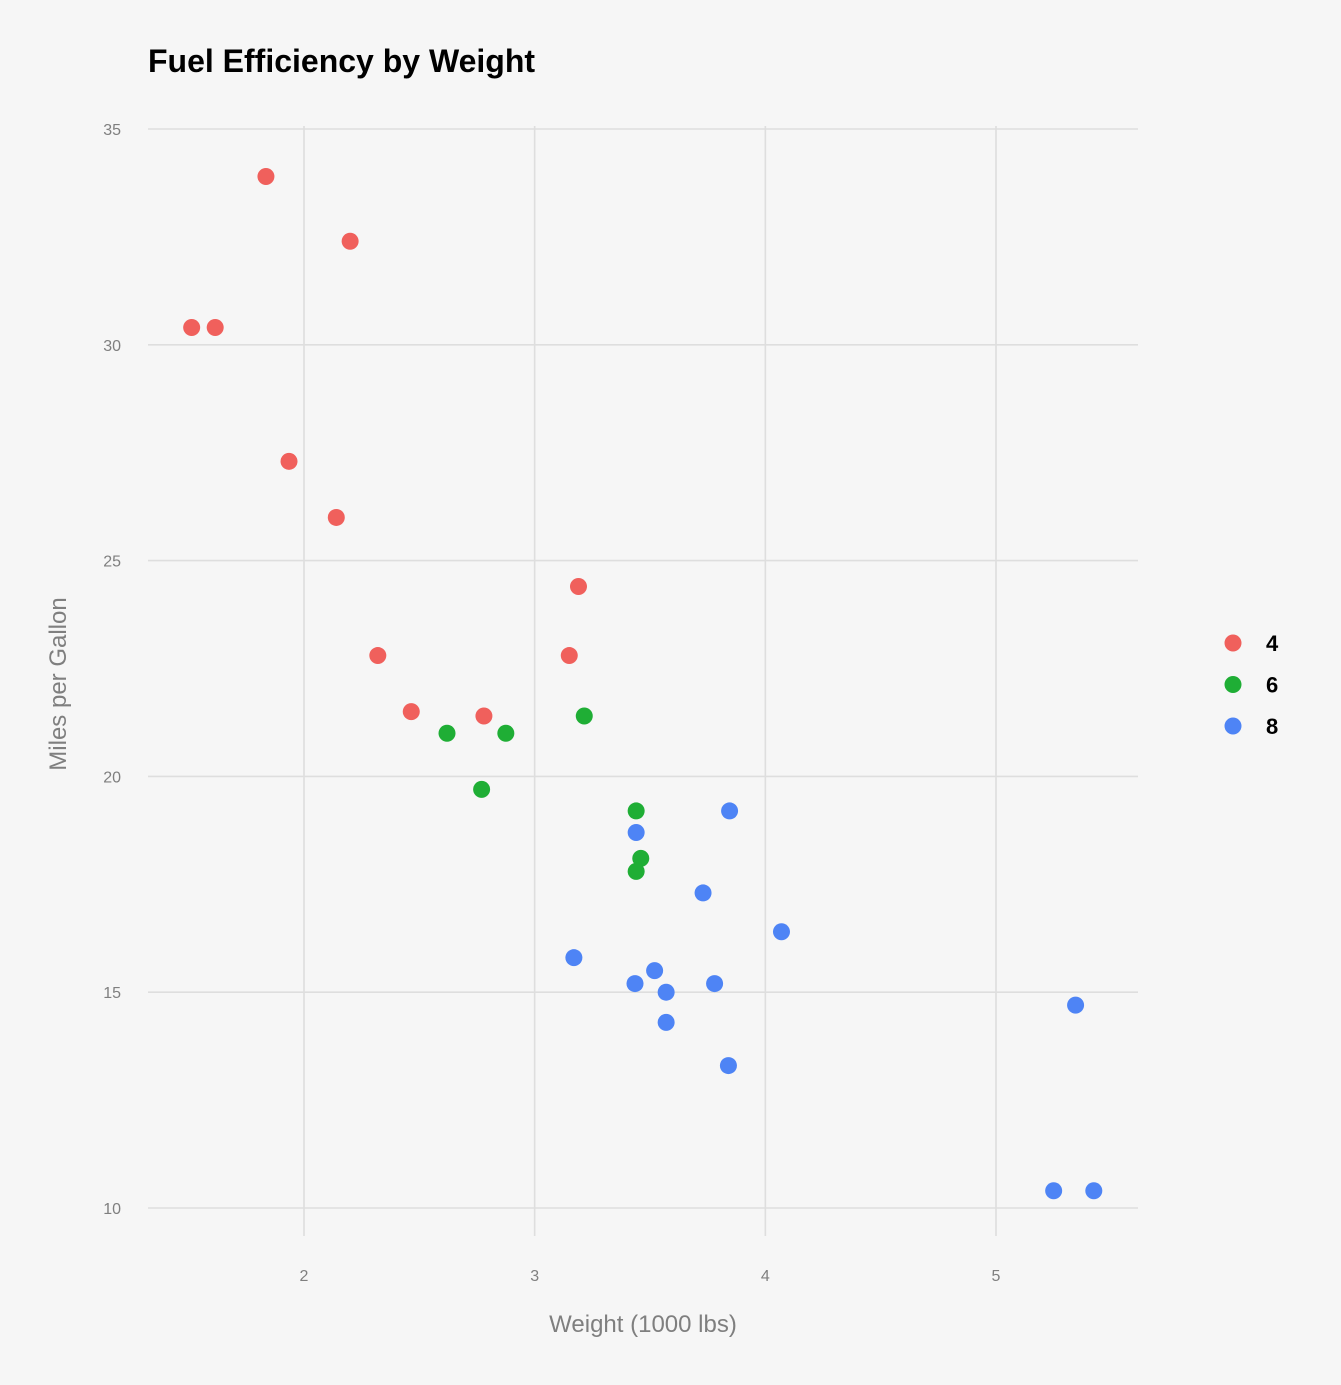  Describe the element at coordinates (58, 683) in the screenshot. I see `y-axis-title: Miles per Gallon` at that location.